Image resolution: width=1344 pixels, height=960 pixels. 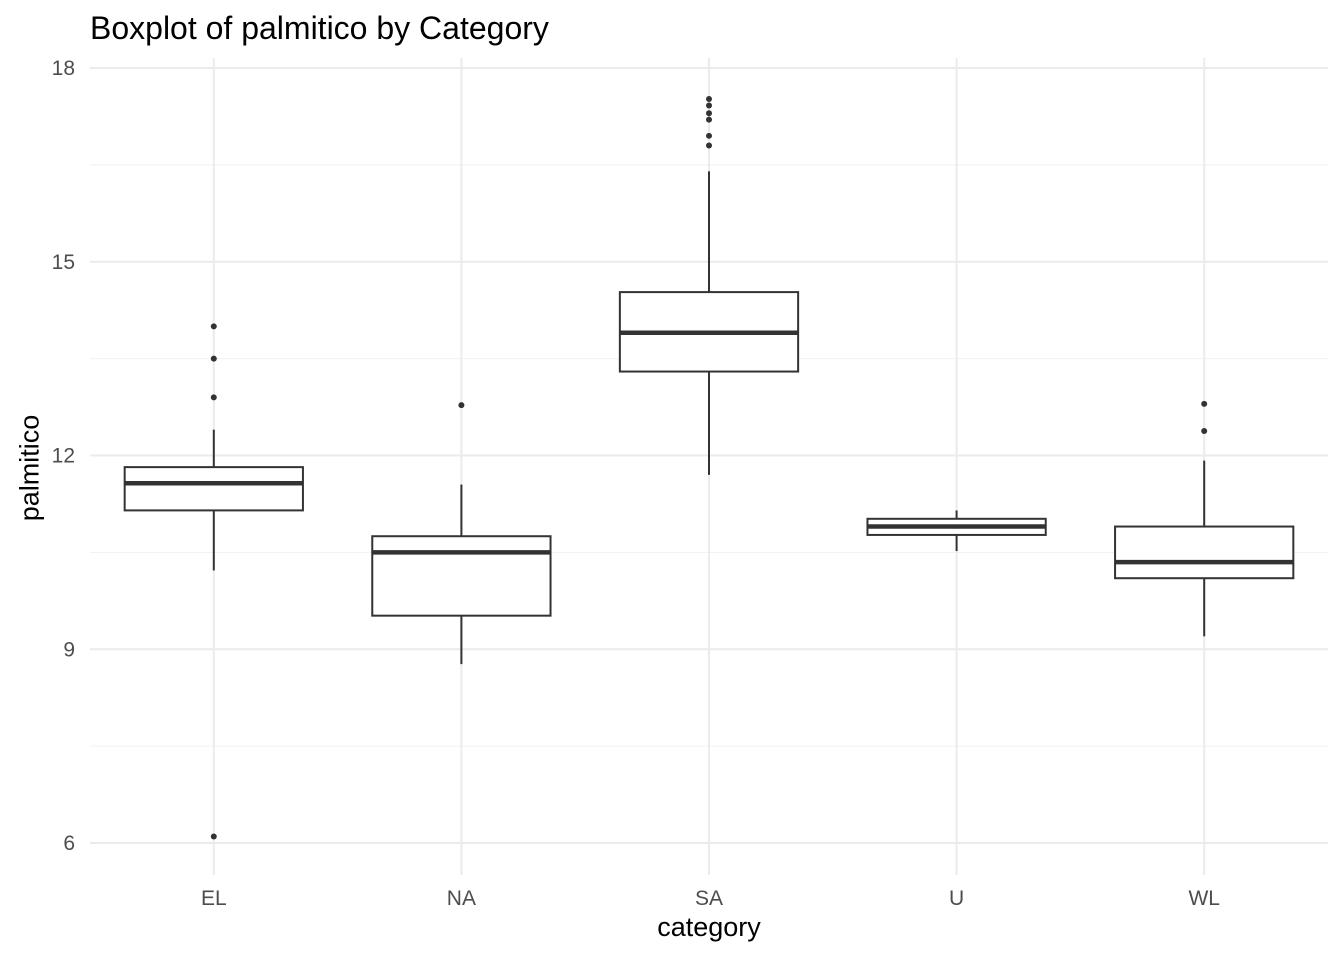 What do you see at coordinates (63, 68) in the screenshot?
I see `y-tick-label: 18` at bounding box center [63, 68].